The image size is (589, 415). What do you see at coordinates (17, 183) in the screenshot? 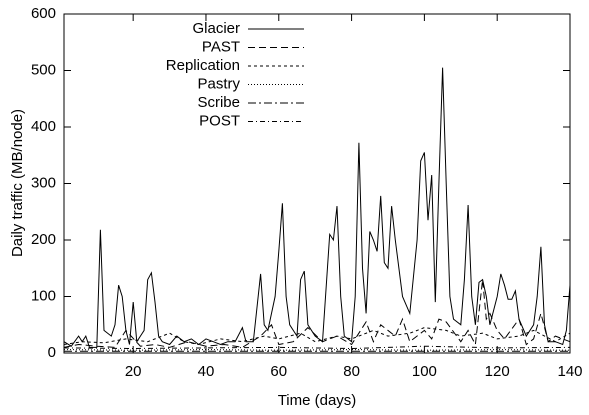
I see `y-axis-label: Daily traffic (MB/node)` at bounding box center [17, 183].